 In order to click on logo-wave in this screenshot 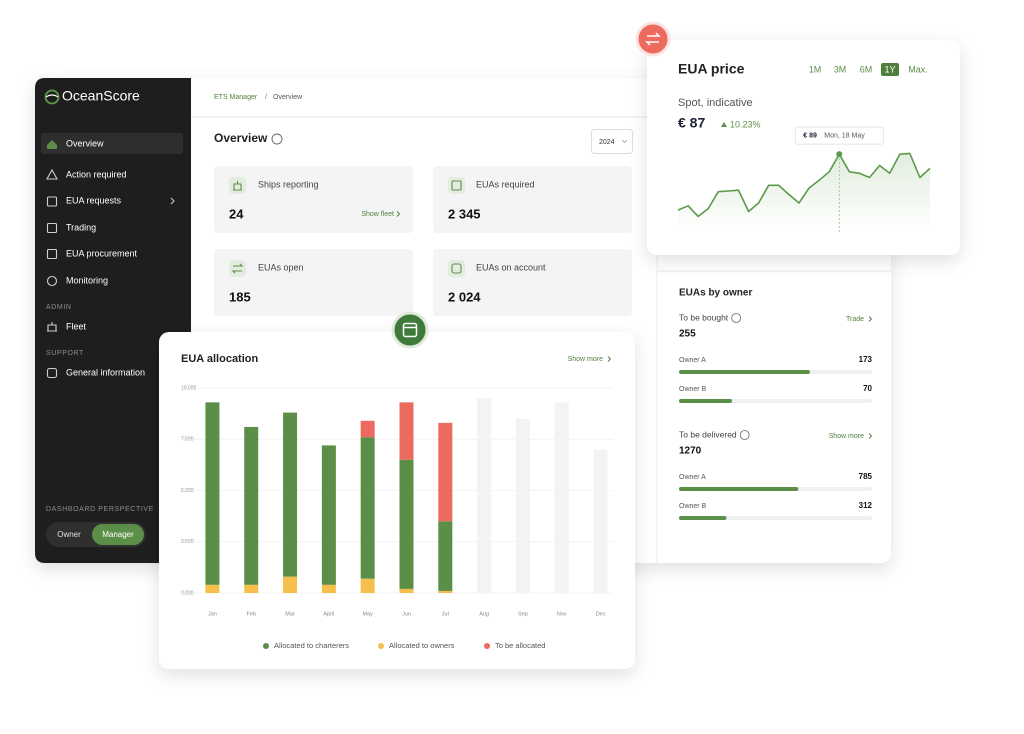, I will do `click(52, 96)`.